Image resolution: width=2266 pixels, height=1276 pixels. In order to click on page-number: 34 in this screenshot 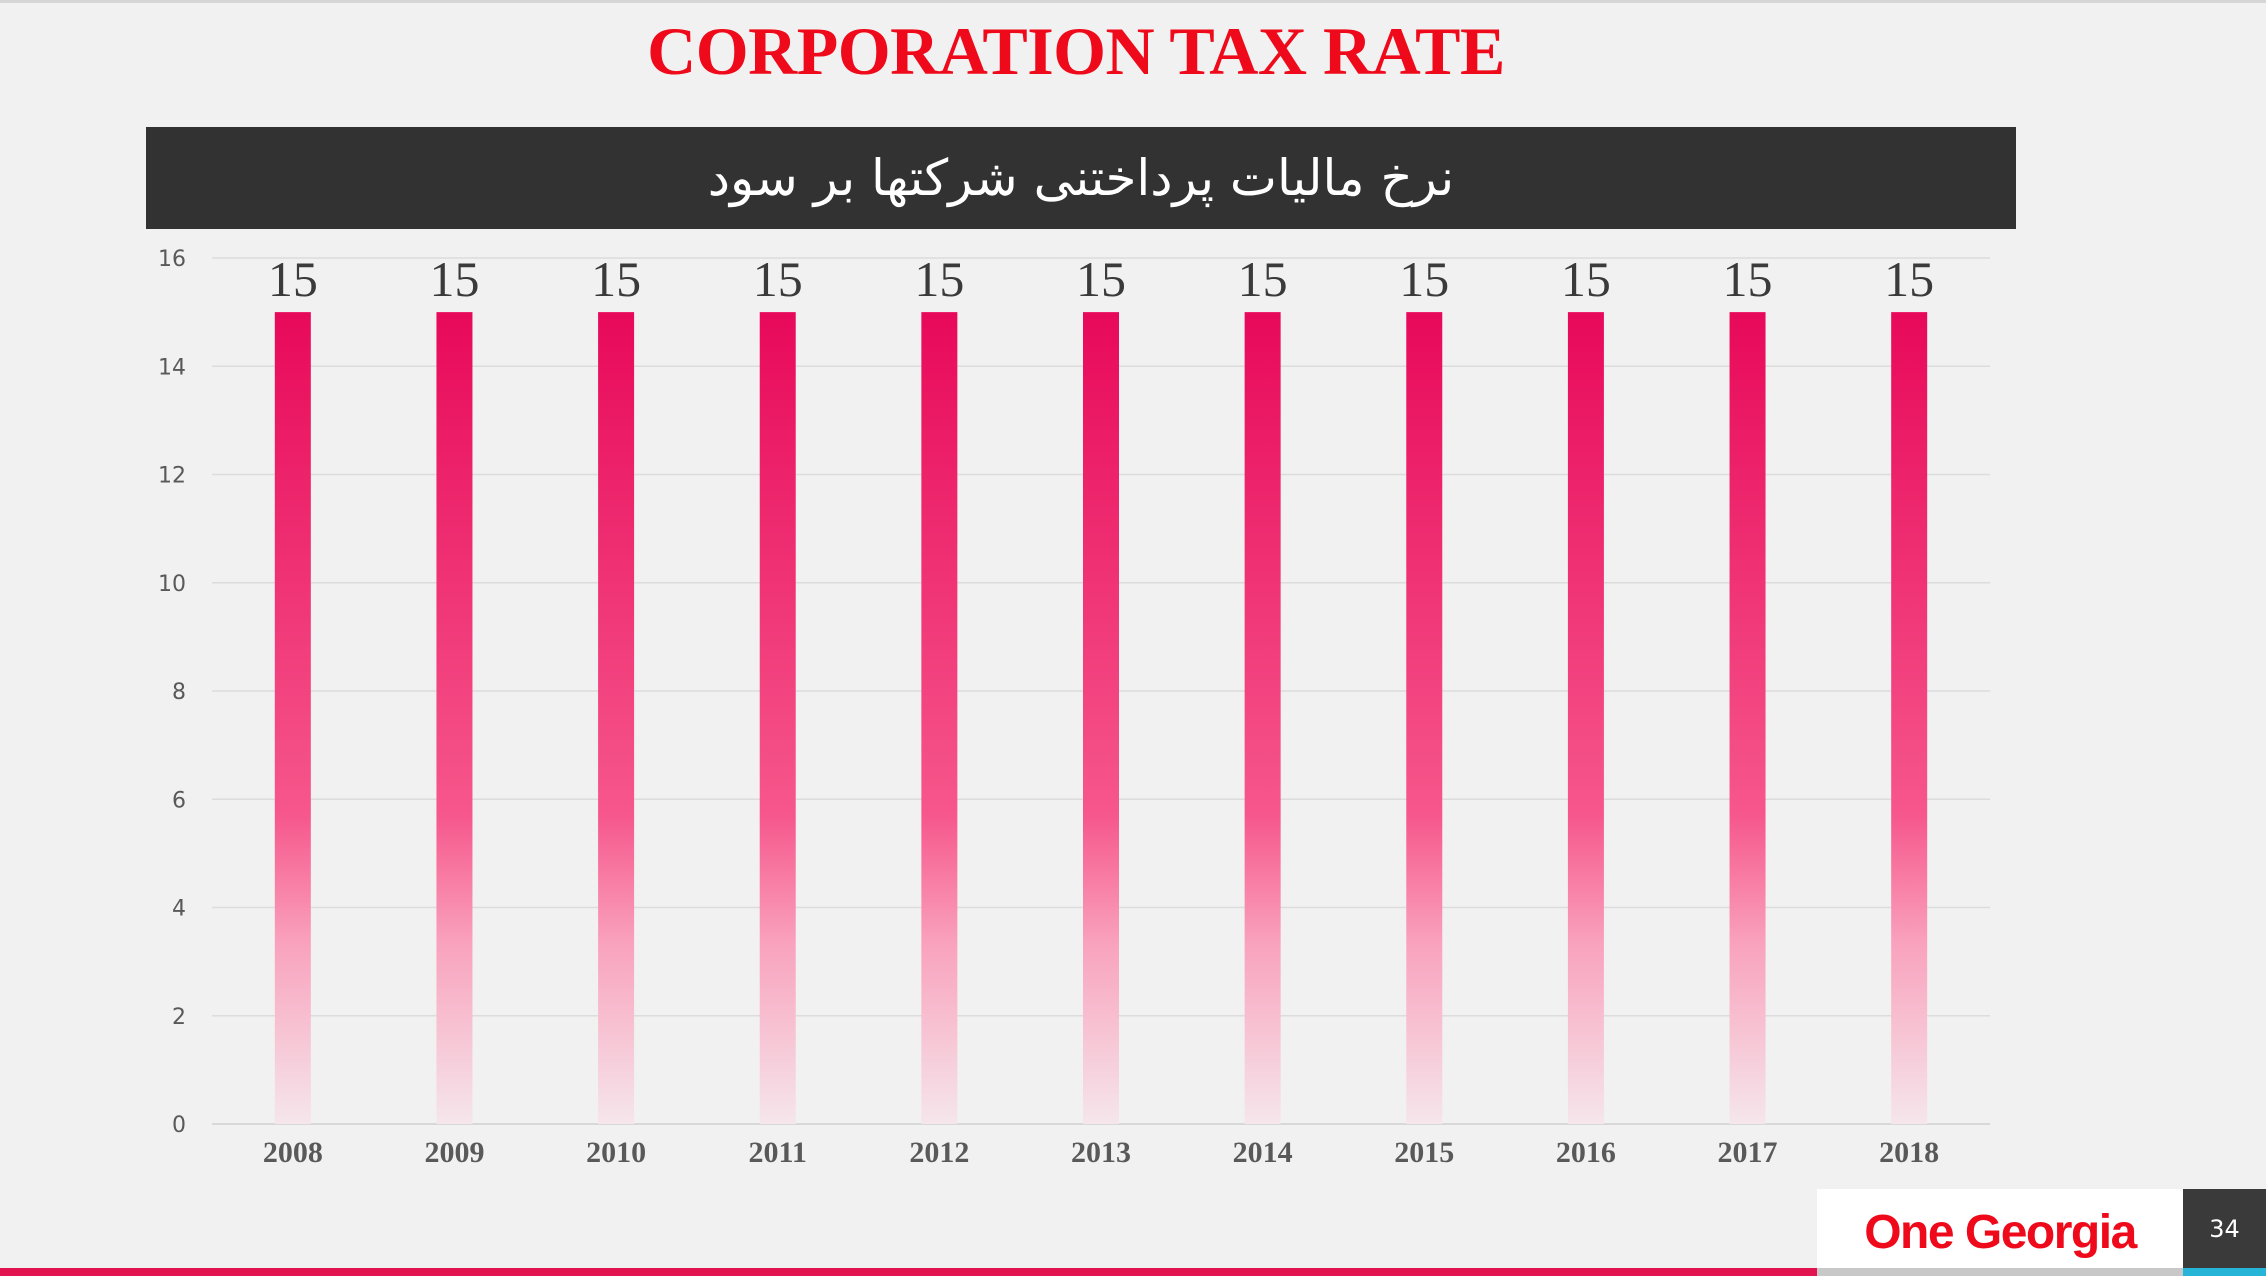, I will do `click(2224, 1229)`.